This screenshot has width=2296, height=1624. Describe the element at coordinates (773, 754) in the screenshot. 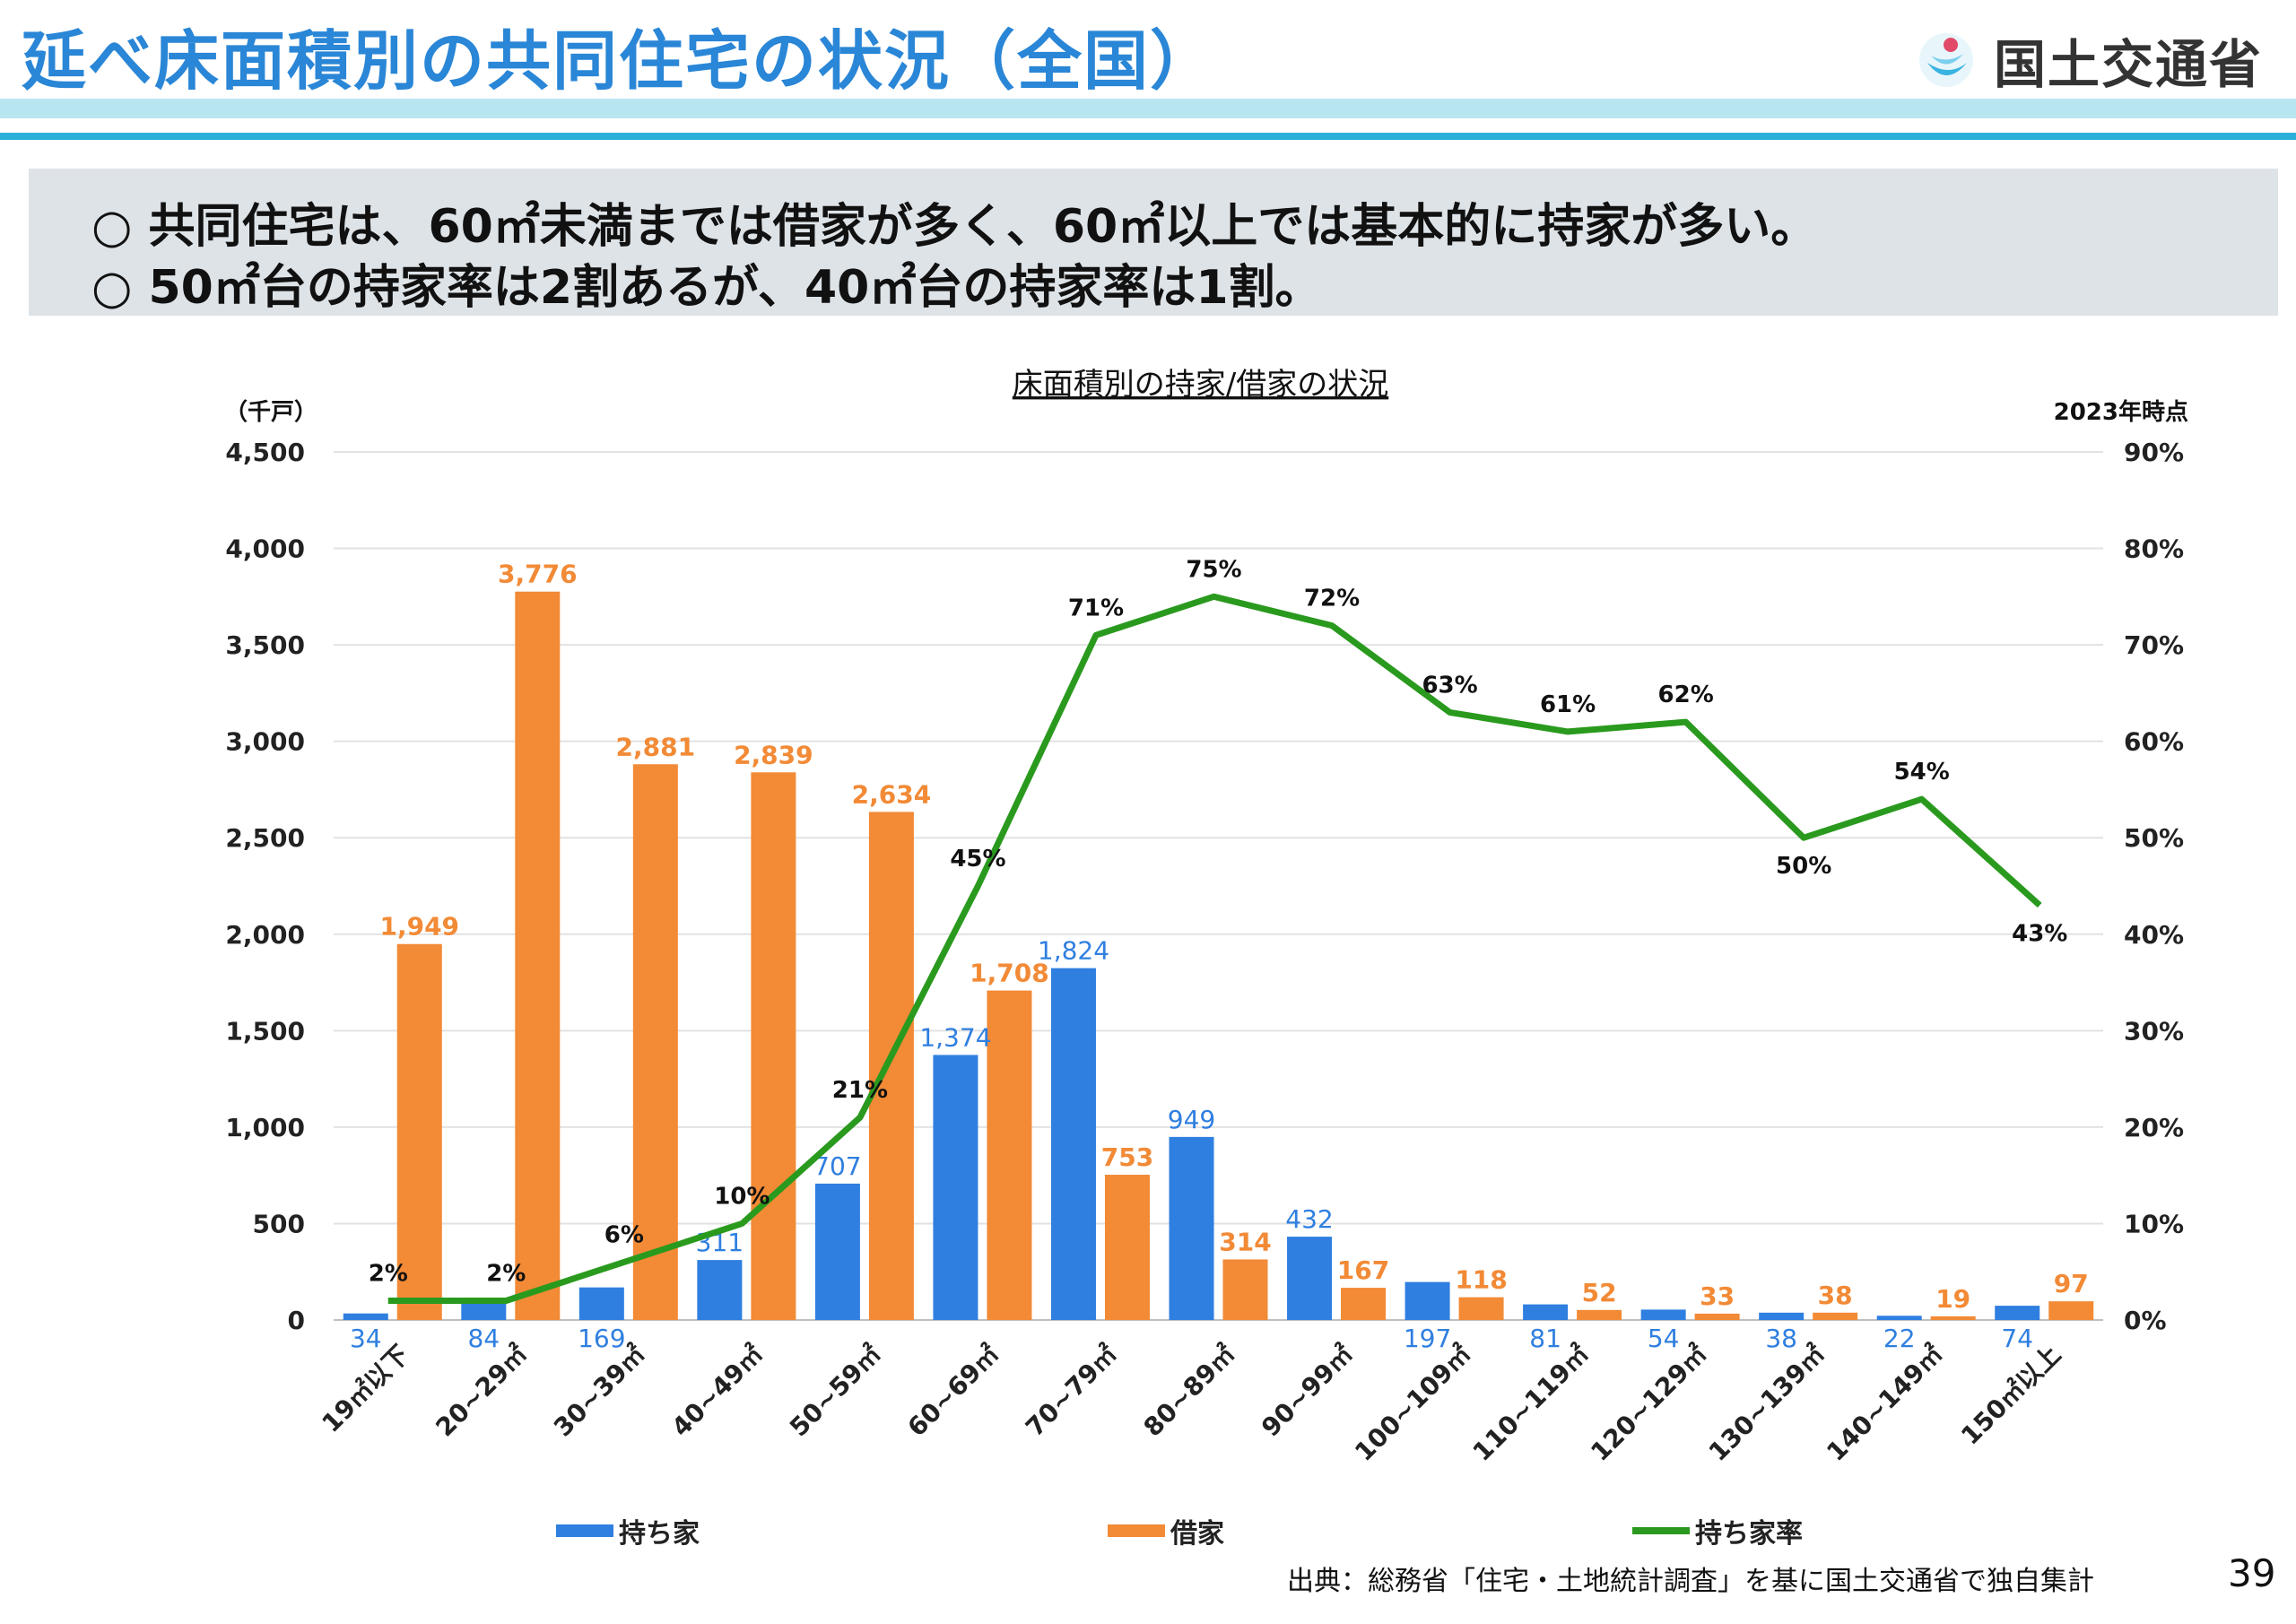

I see `data-label-rented: 2,839` at that location.